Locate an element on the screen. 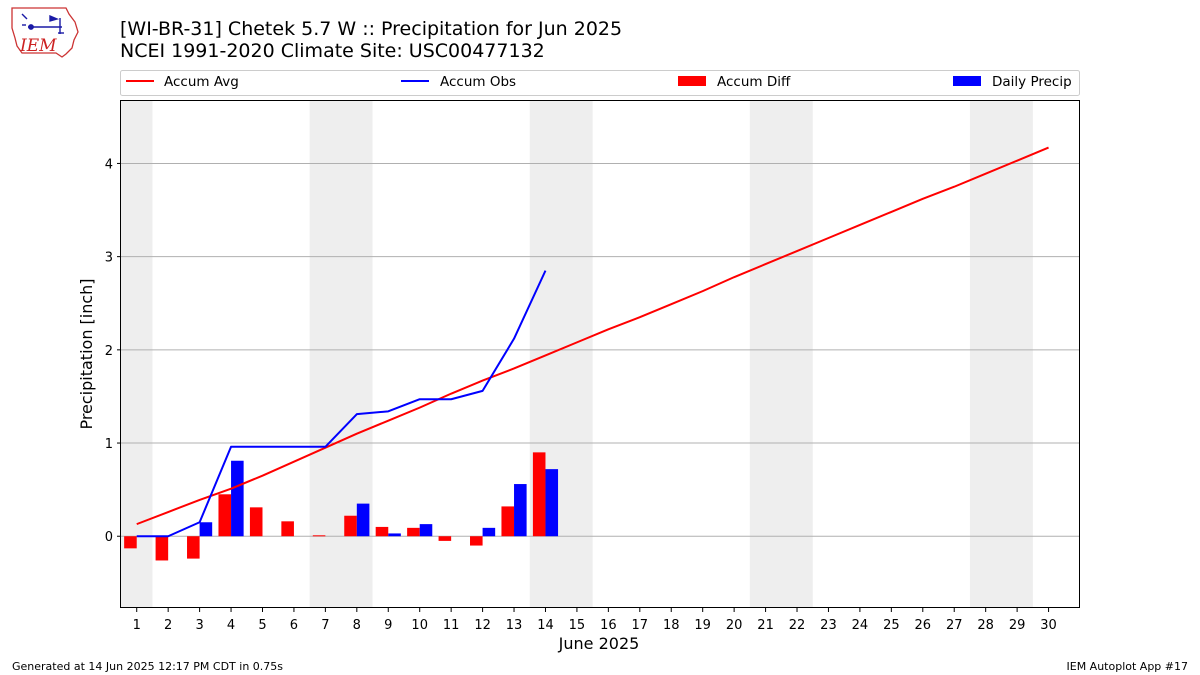  y-axis-ticks: 0 1 2 3 4 is located at coordinates (113, 351).